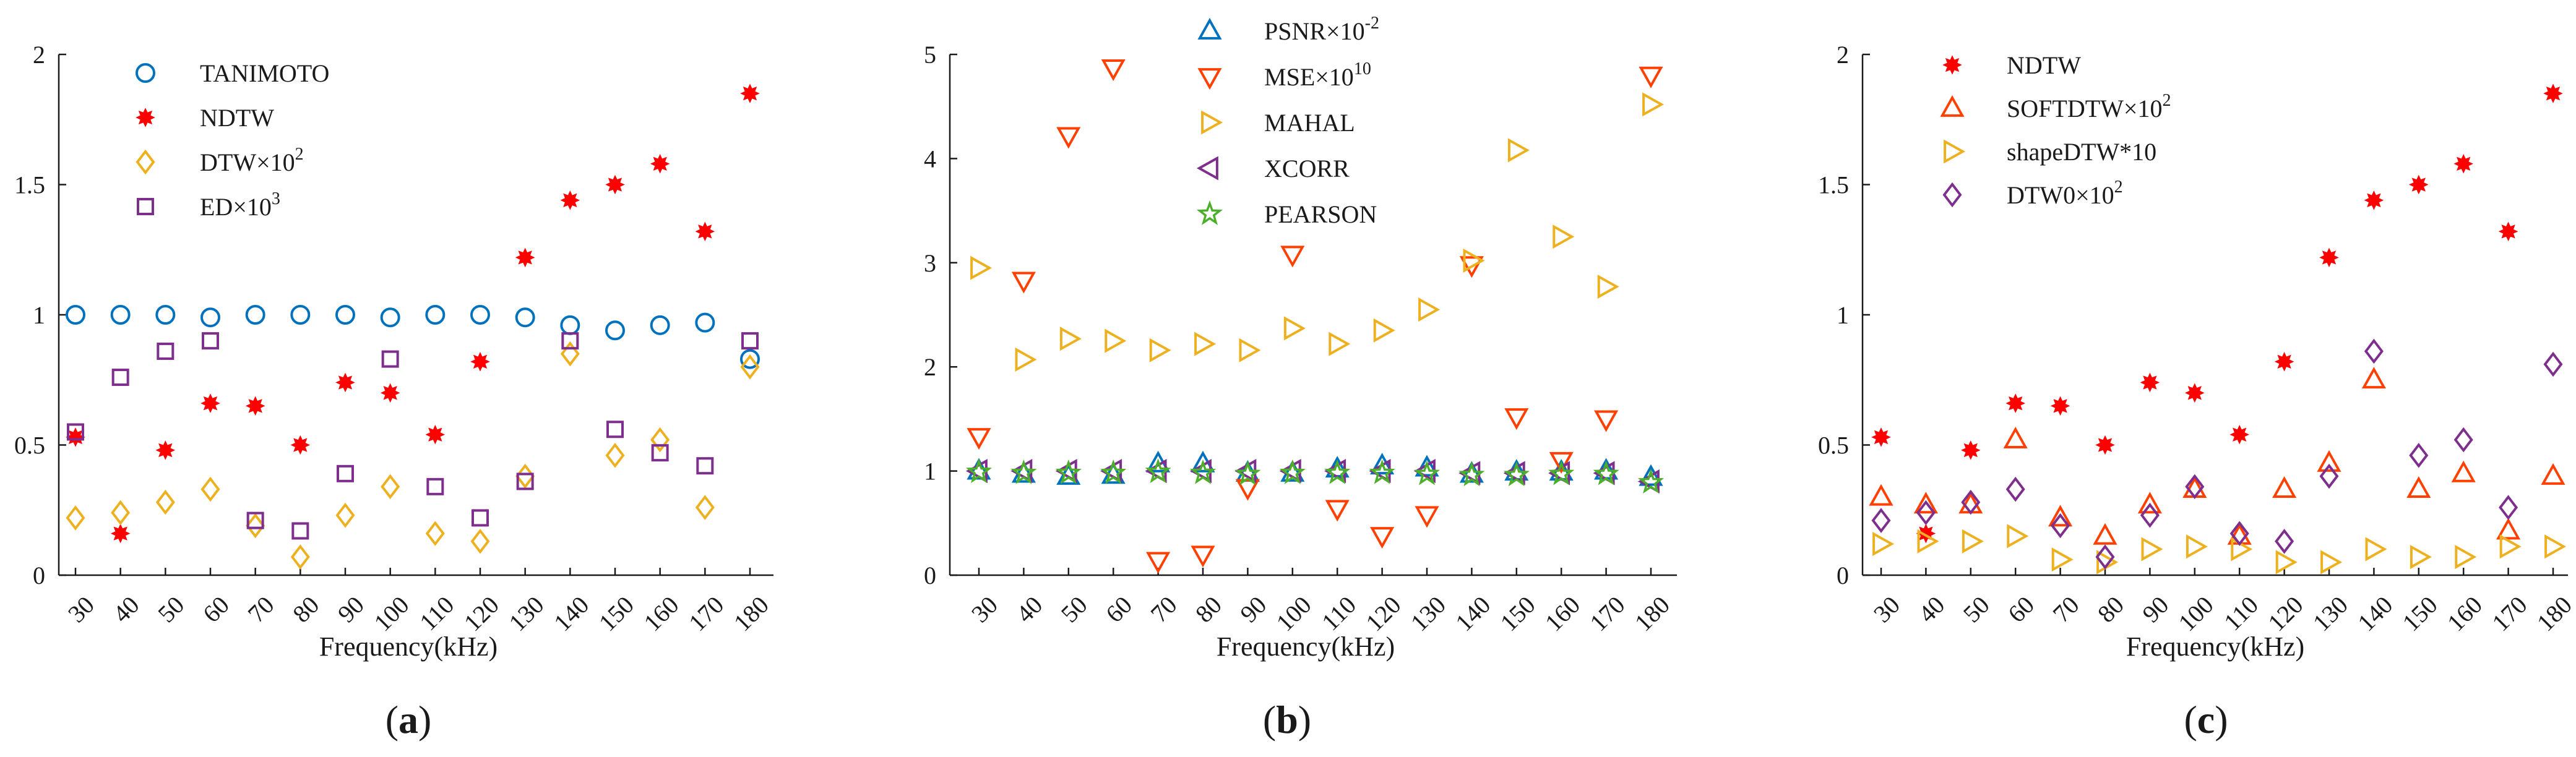 The image size is (2576, 757). What do you see at coordinates (1843, 315) in the screenshot?
I see `y-tick-label: 1` at bounding box center [1843, 315].